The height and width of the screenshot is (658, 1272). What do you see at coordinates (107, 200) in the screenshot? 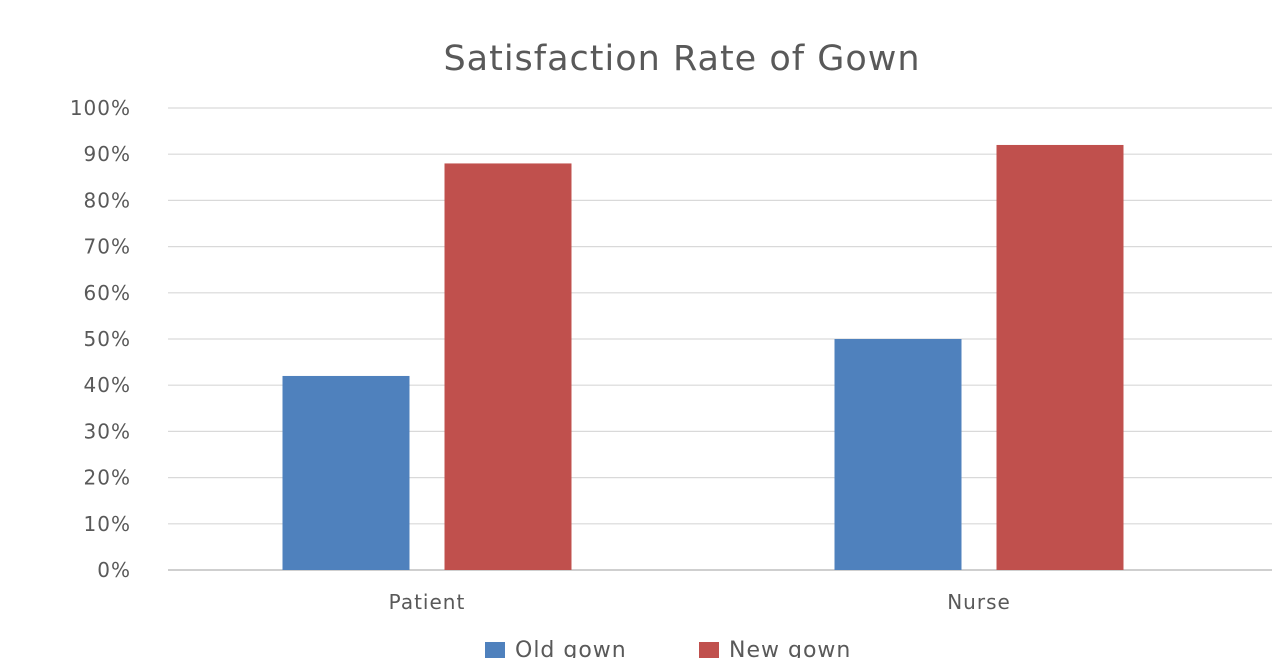
I see `y-tick-label: 80%` at bounding box center [107, 200].